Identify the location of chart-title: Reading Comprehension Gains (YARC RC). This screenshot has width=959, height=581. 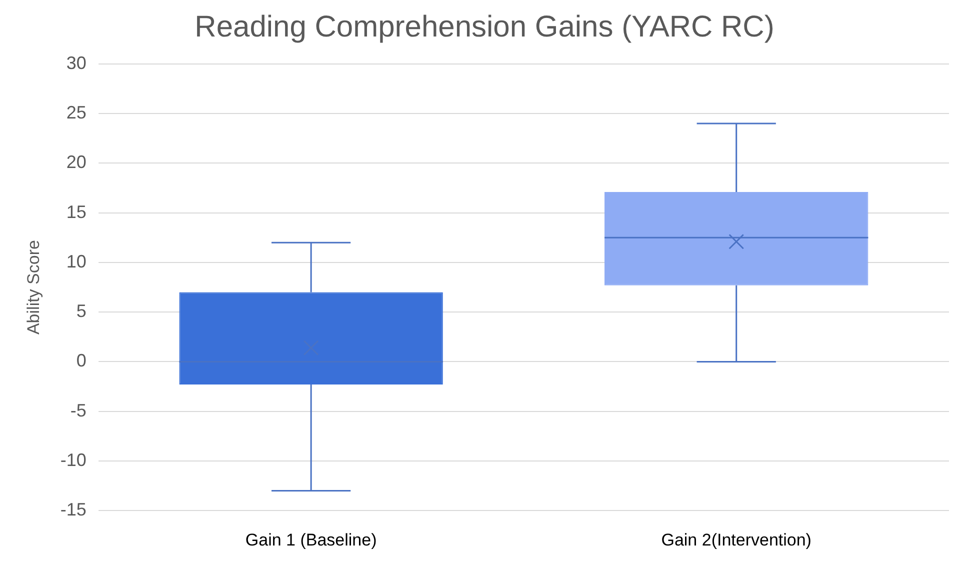
(484, 27).